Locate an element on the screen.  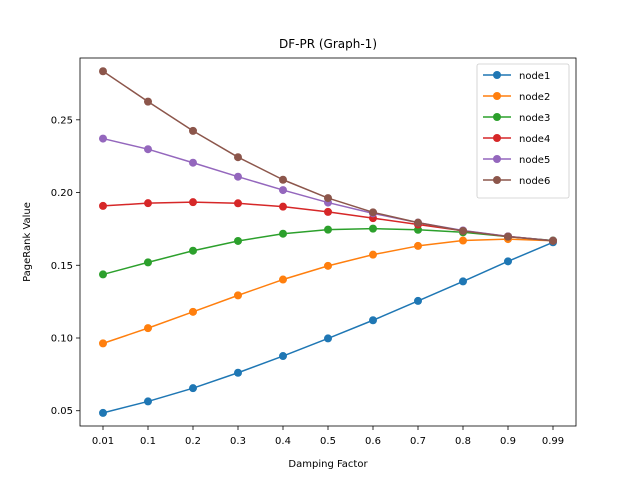
y-axis-label: PageRank Value is located at coordinates (27, 242).